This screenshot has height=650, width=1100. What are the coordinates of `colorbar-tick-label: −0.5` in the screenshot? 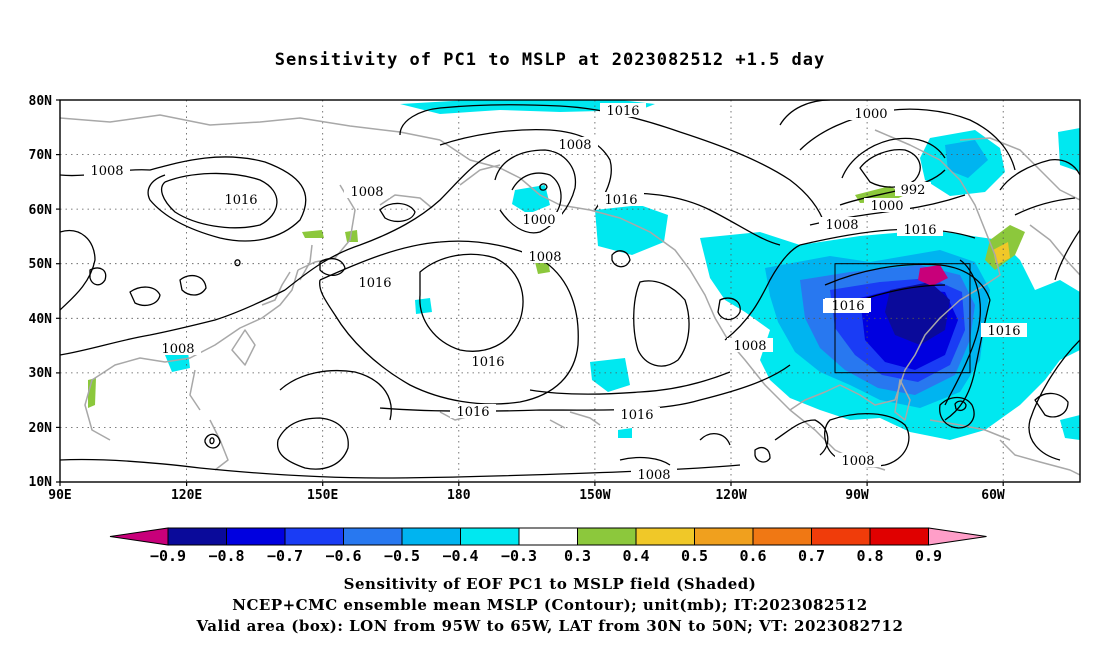 It's located at (402, 556).